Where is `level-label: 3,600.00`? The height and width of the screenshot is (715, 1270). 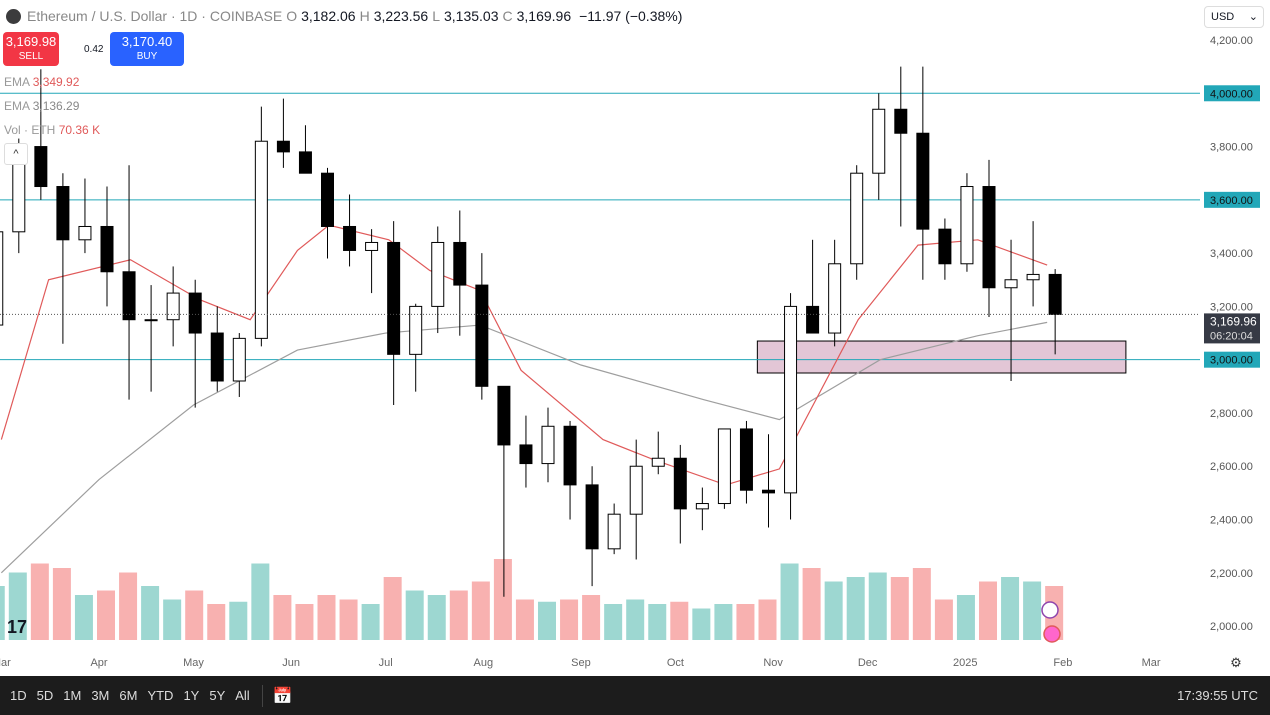
level-label: 3,600.00 is located at coordinates (1231, 201).